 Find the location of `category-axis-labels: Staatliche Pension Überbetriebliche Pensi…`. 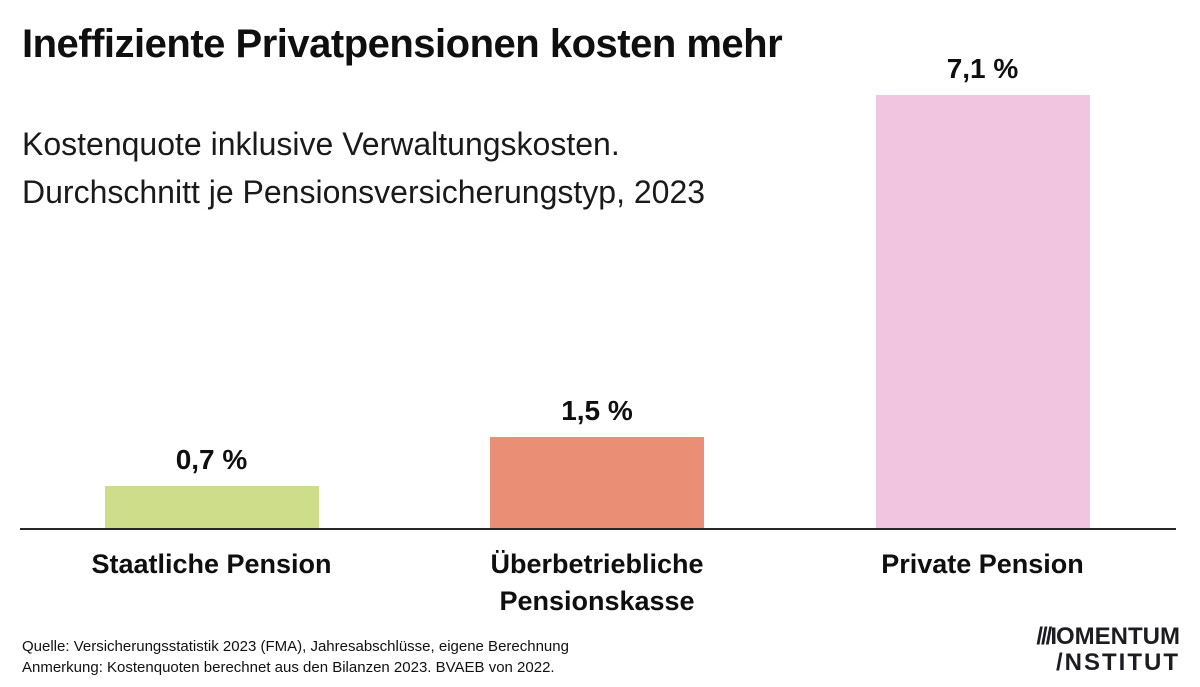

category-axis-labels: Staatliche Pension Überbetriebliche Pensi… is located at coordinates (600, 588).